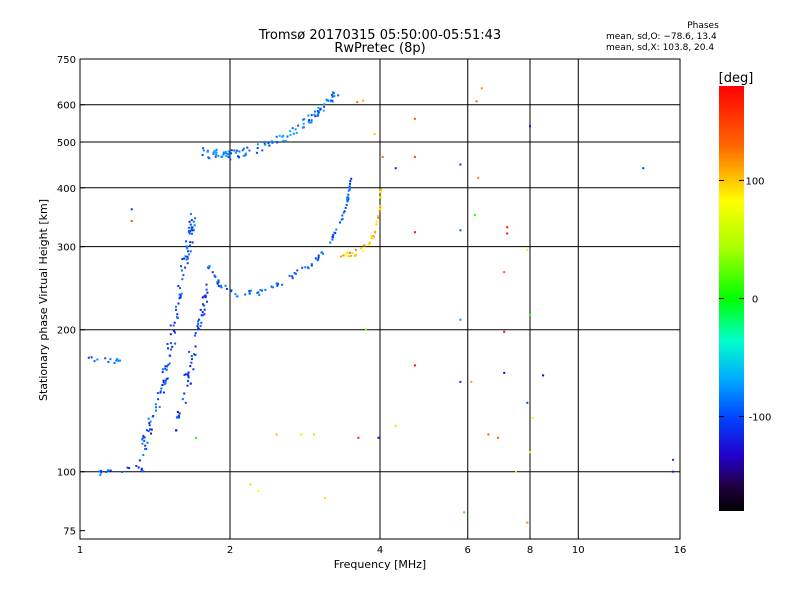 This screenshot has width=800, height=600. I want to click on x-tick-label: 16, so click(680, 550).